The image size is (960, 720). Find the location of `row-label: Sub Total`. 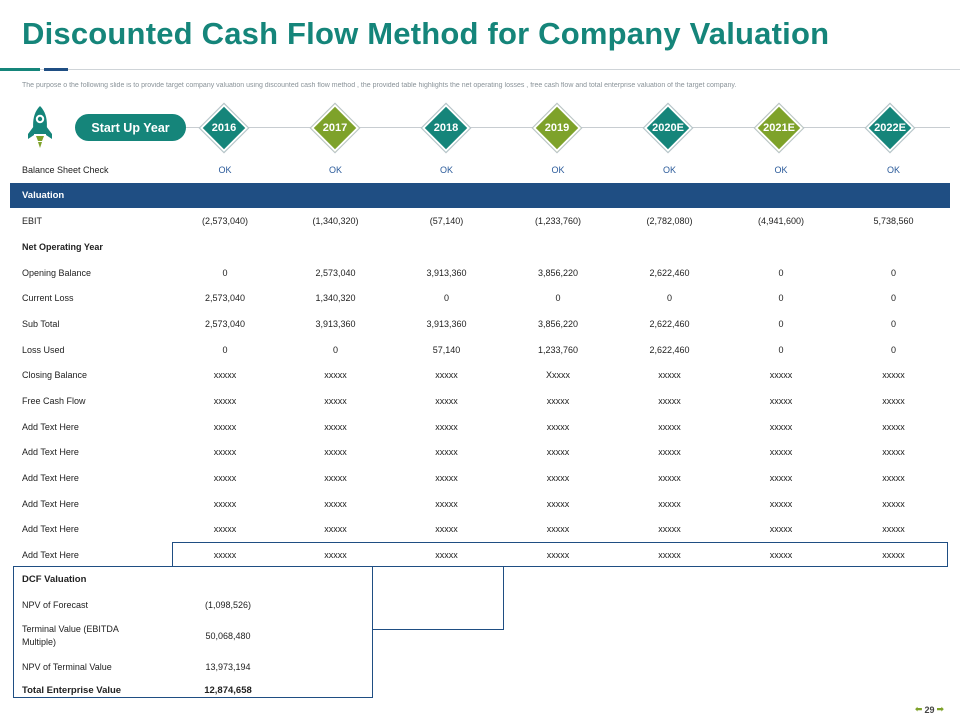

row-label: Sub Total is located at coordinates (41, 323).